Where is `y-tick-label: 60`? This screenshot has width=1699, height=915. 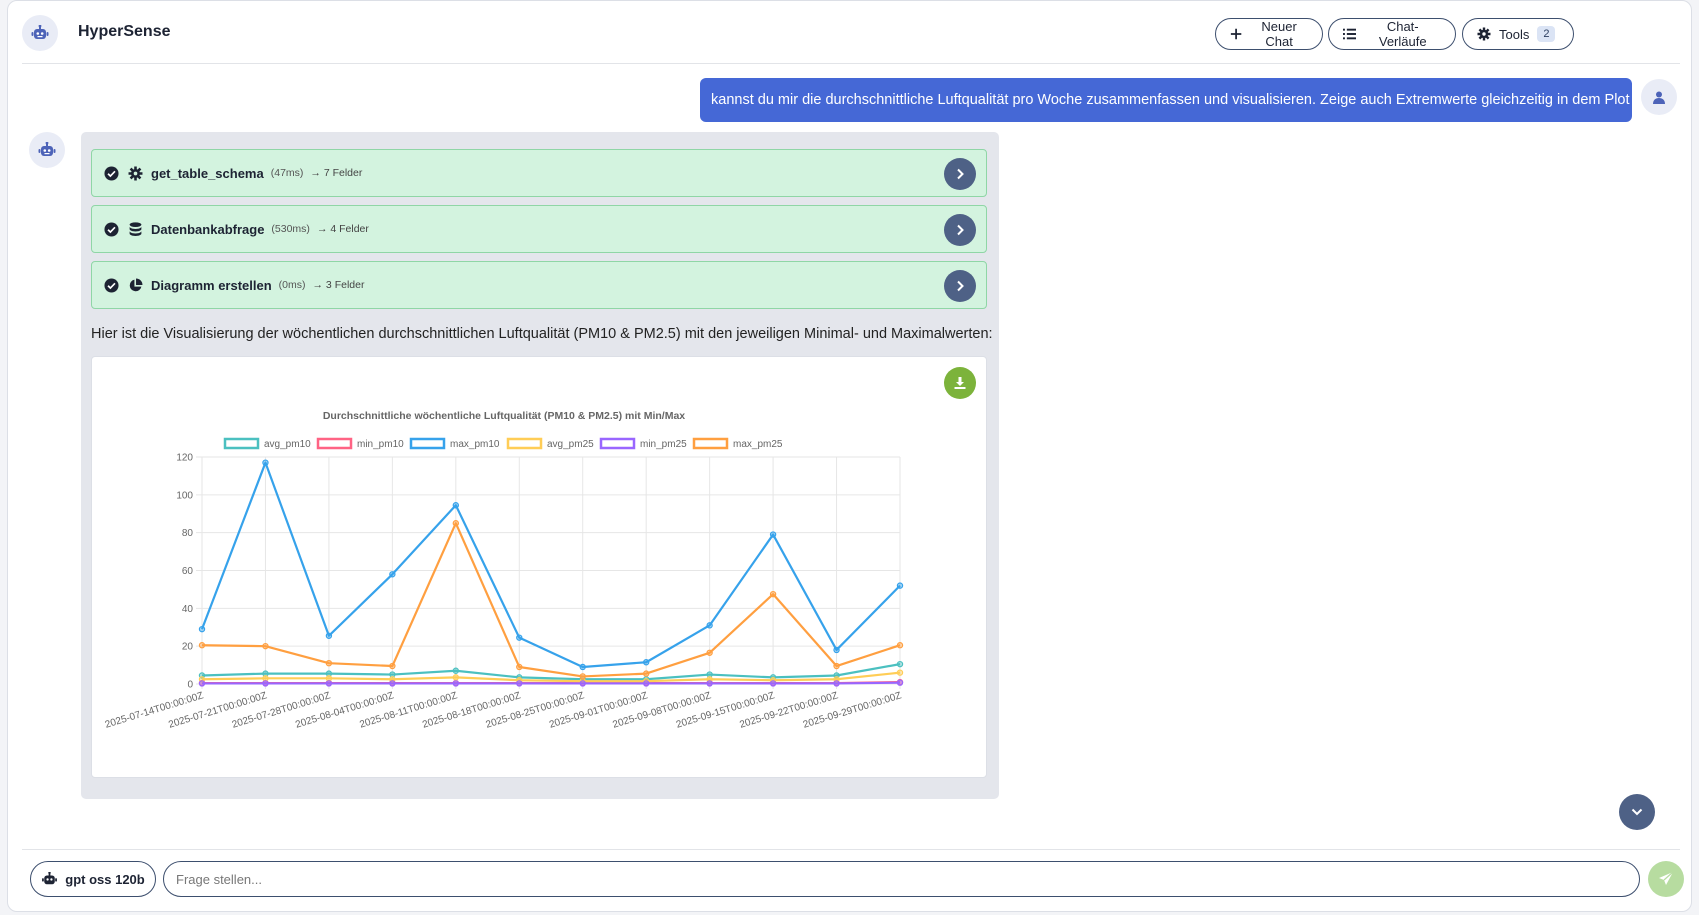
y-tick-label: 60 is located at coordinates (188, 571).